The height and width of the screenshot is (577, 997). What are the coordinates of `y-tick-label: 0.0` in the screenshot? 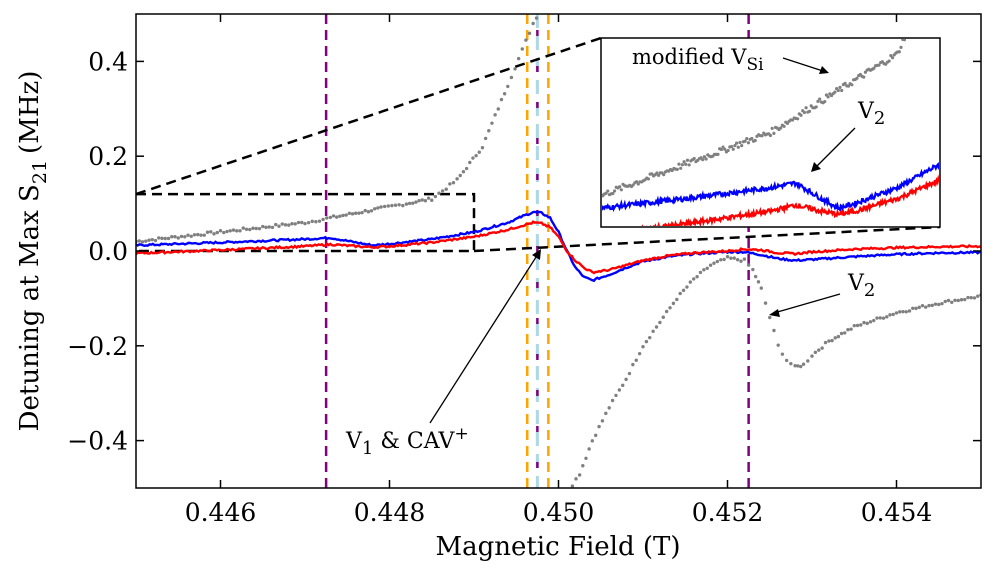 It's located at (108, 251).